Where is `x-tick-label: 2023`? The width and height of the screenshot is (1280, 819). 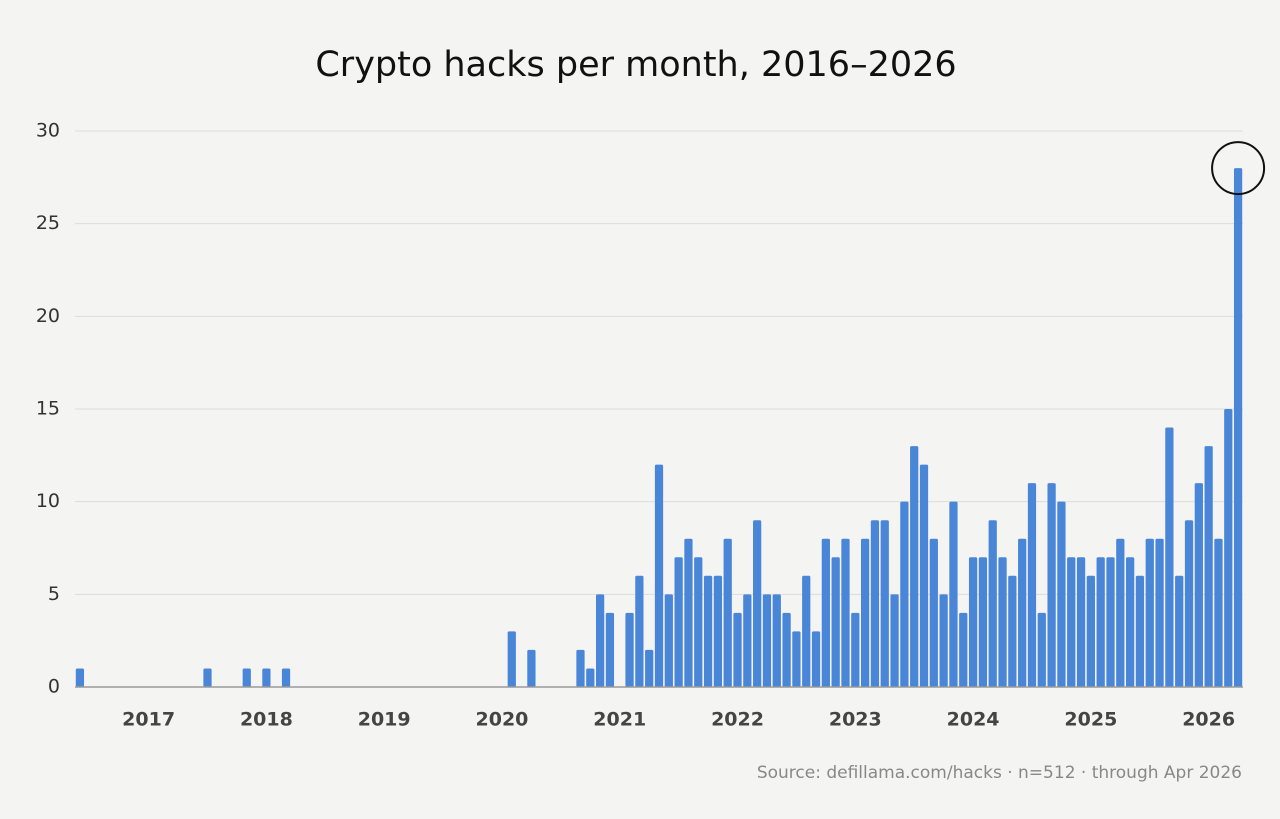 x-tick-label: 2023 is located at coordinates (855, 720).